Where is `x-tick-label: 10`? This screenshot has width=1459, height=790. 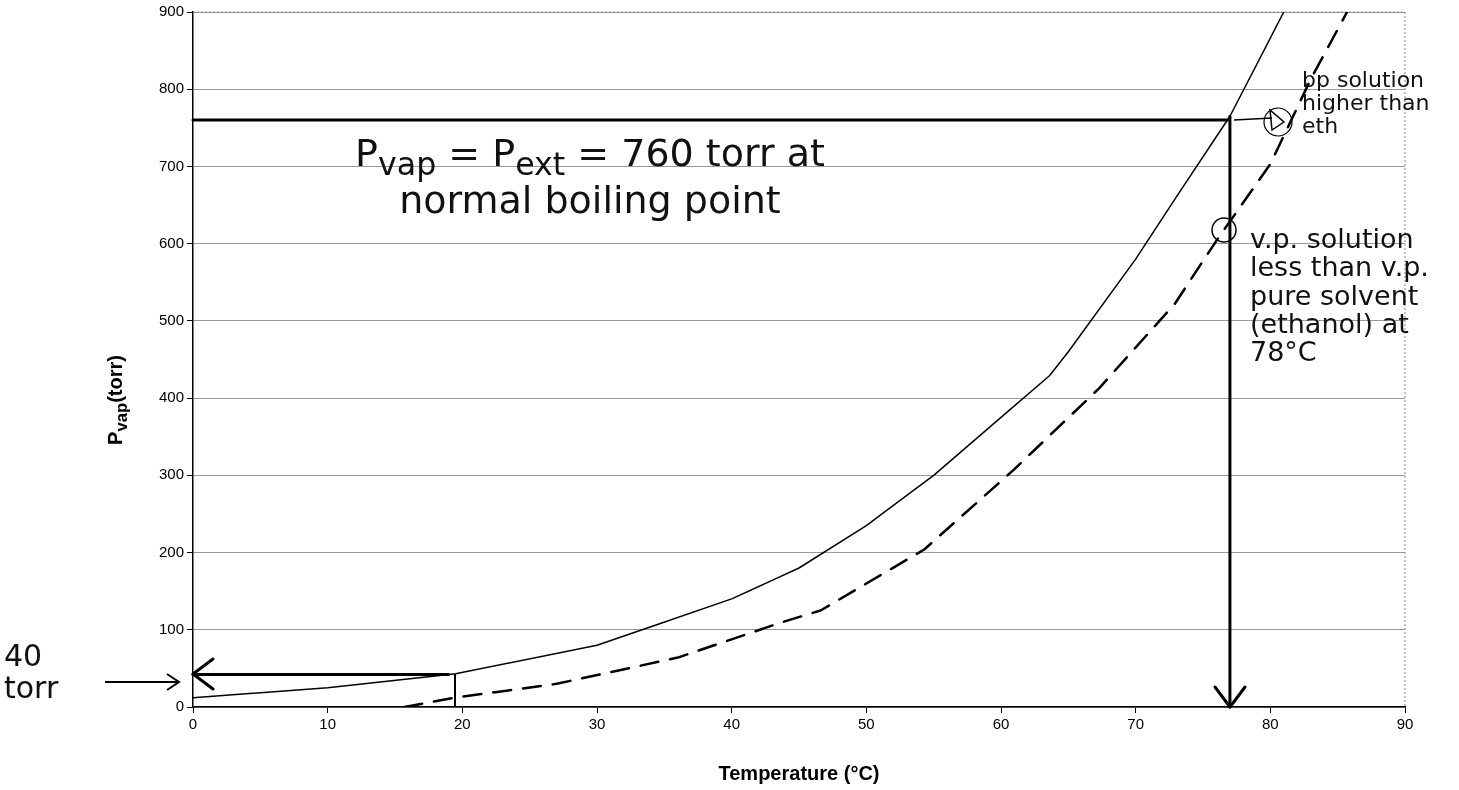 x-tick-label: 10 is located at coordinates (328, 724).